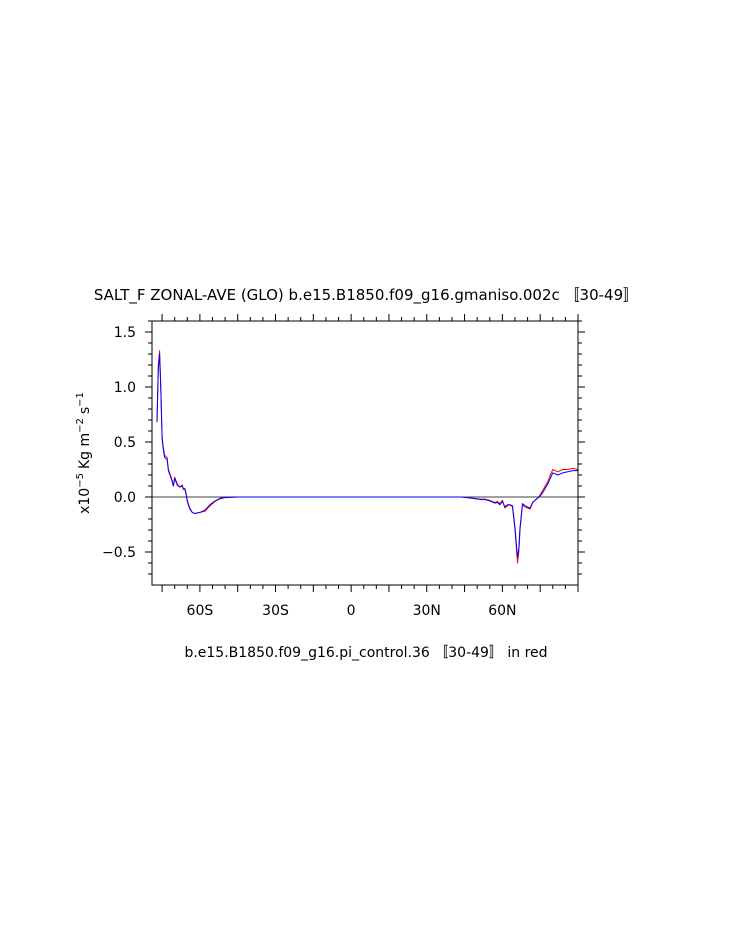 This screenshot has height=949, width=733. I want to click on y-tick-label: 1.5, so click(125, 333).